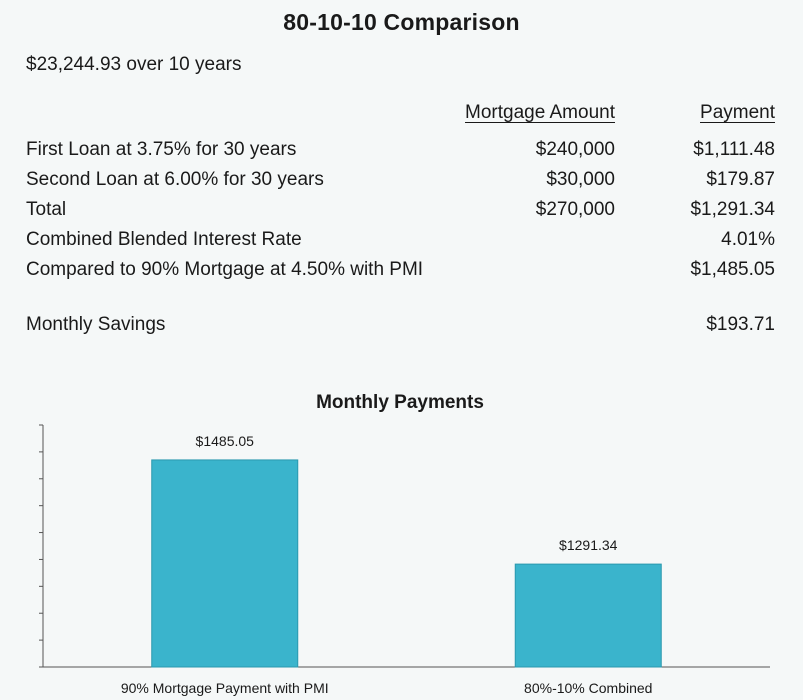 This screenshot has width=803, height=700. What do you see at coordinates (588, 688) in the screenshot?
I see `x-category-label: 80%-10% Combined` at bounding box center [588, 688].